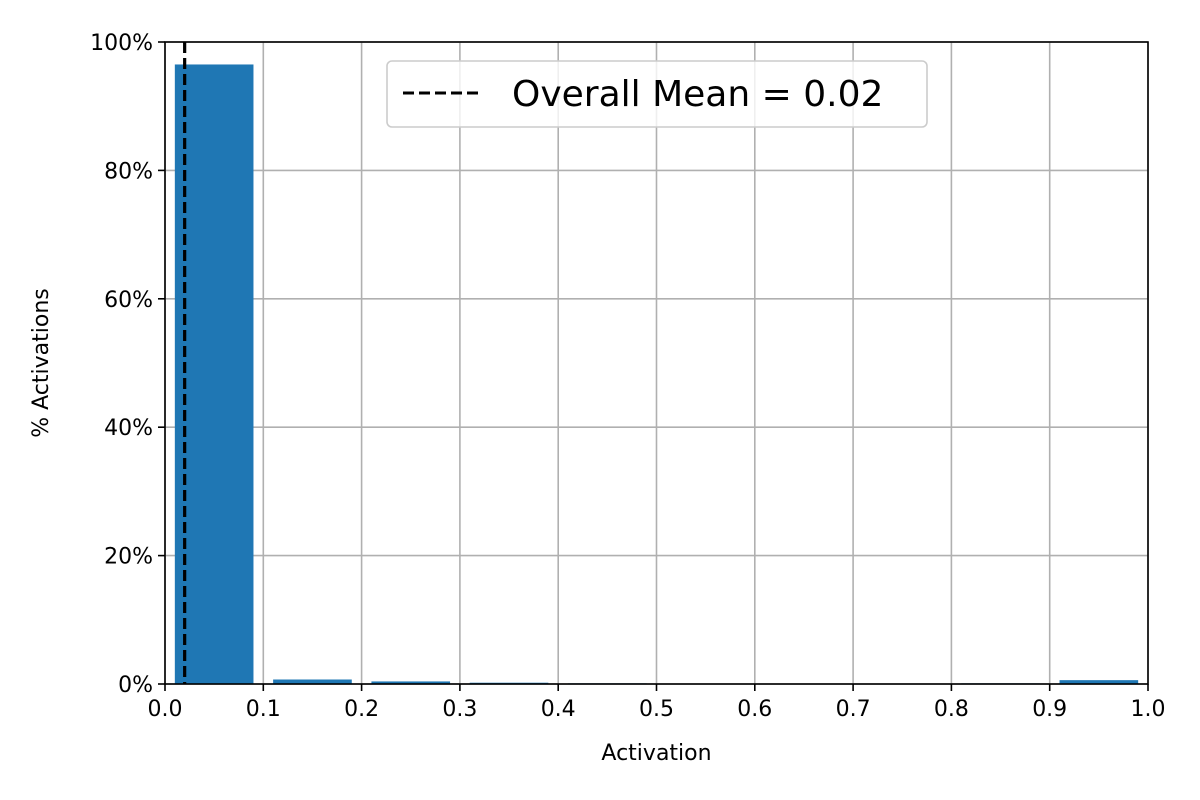 Image resolution: width=1200 pixels, height=800 pixels. What do you see at coordinates (128, 171) in the screenshot?
I see `y-tick-label: 80%` at bounding box center [128, 171].